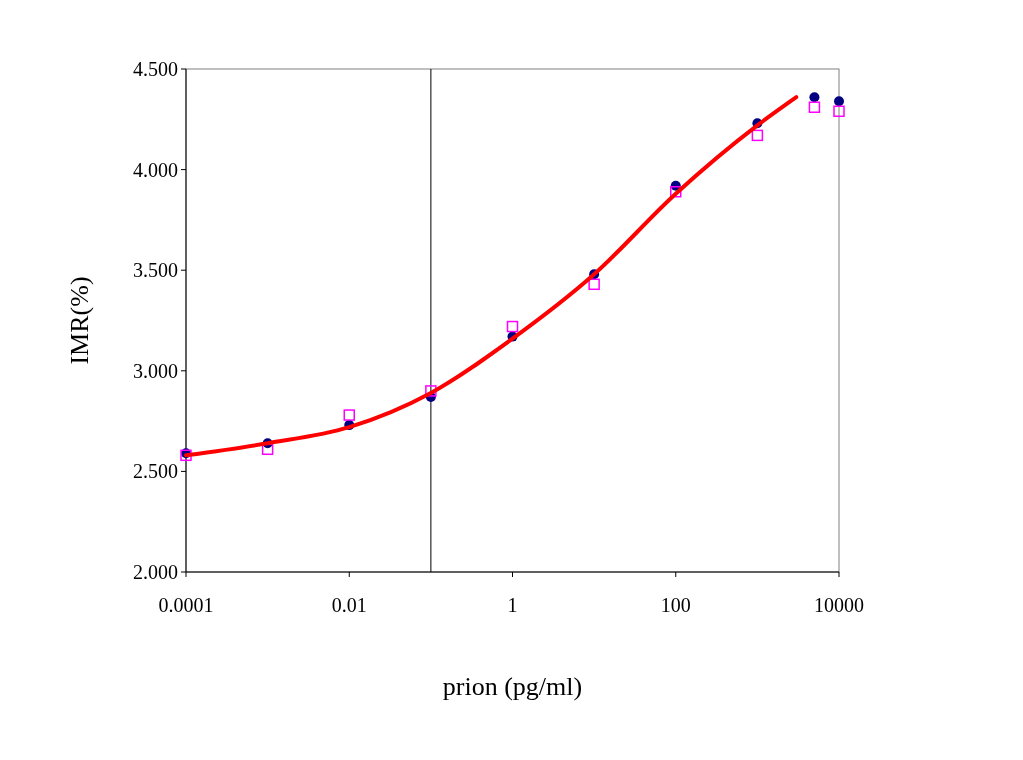 This screenshot has width=1023, height=760. Describe the element at coordinates (155, 471) in the screenshot. I see `y-tick-label: 2.500` at that location.